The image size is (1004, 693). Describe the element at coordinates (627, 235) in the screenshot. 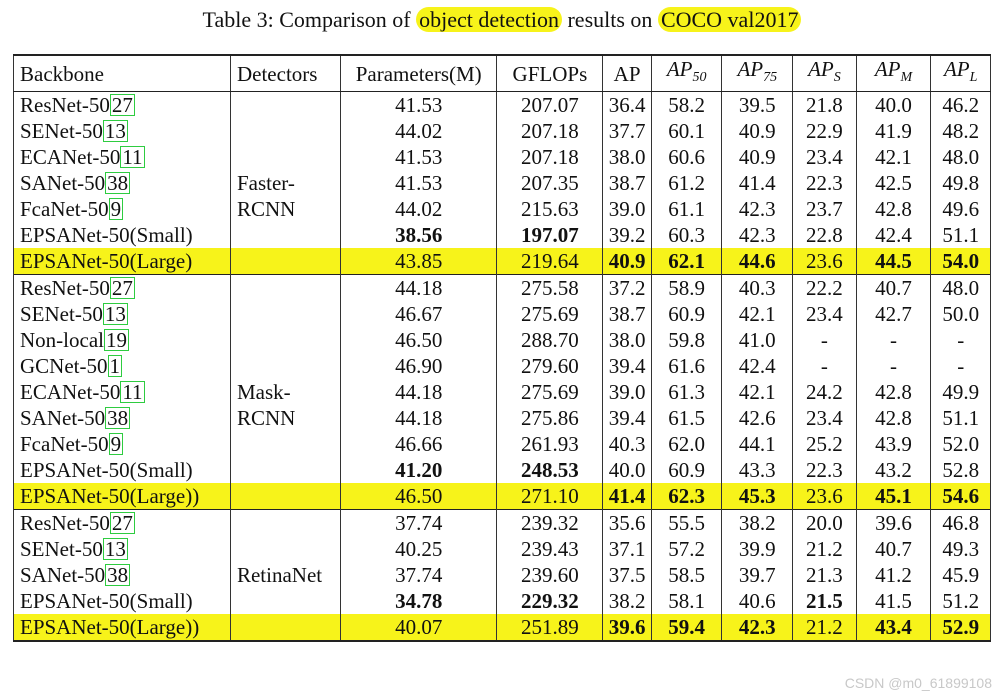

I see `ap-cell: 39.2` at that location.